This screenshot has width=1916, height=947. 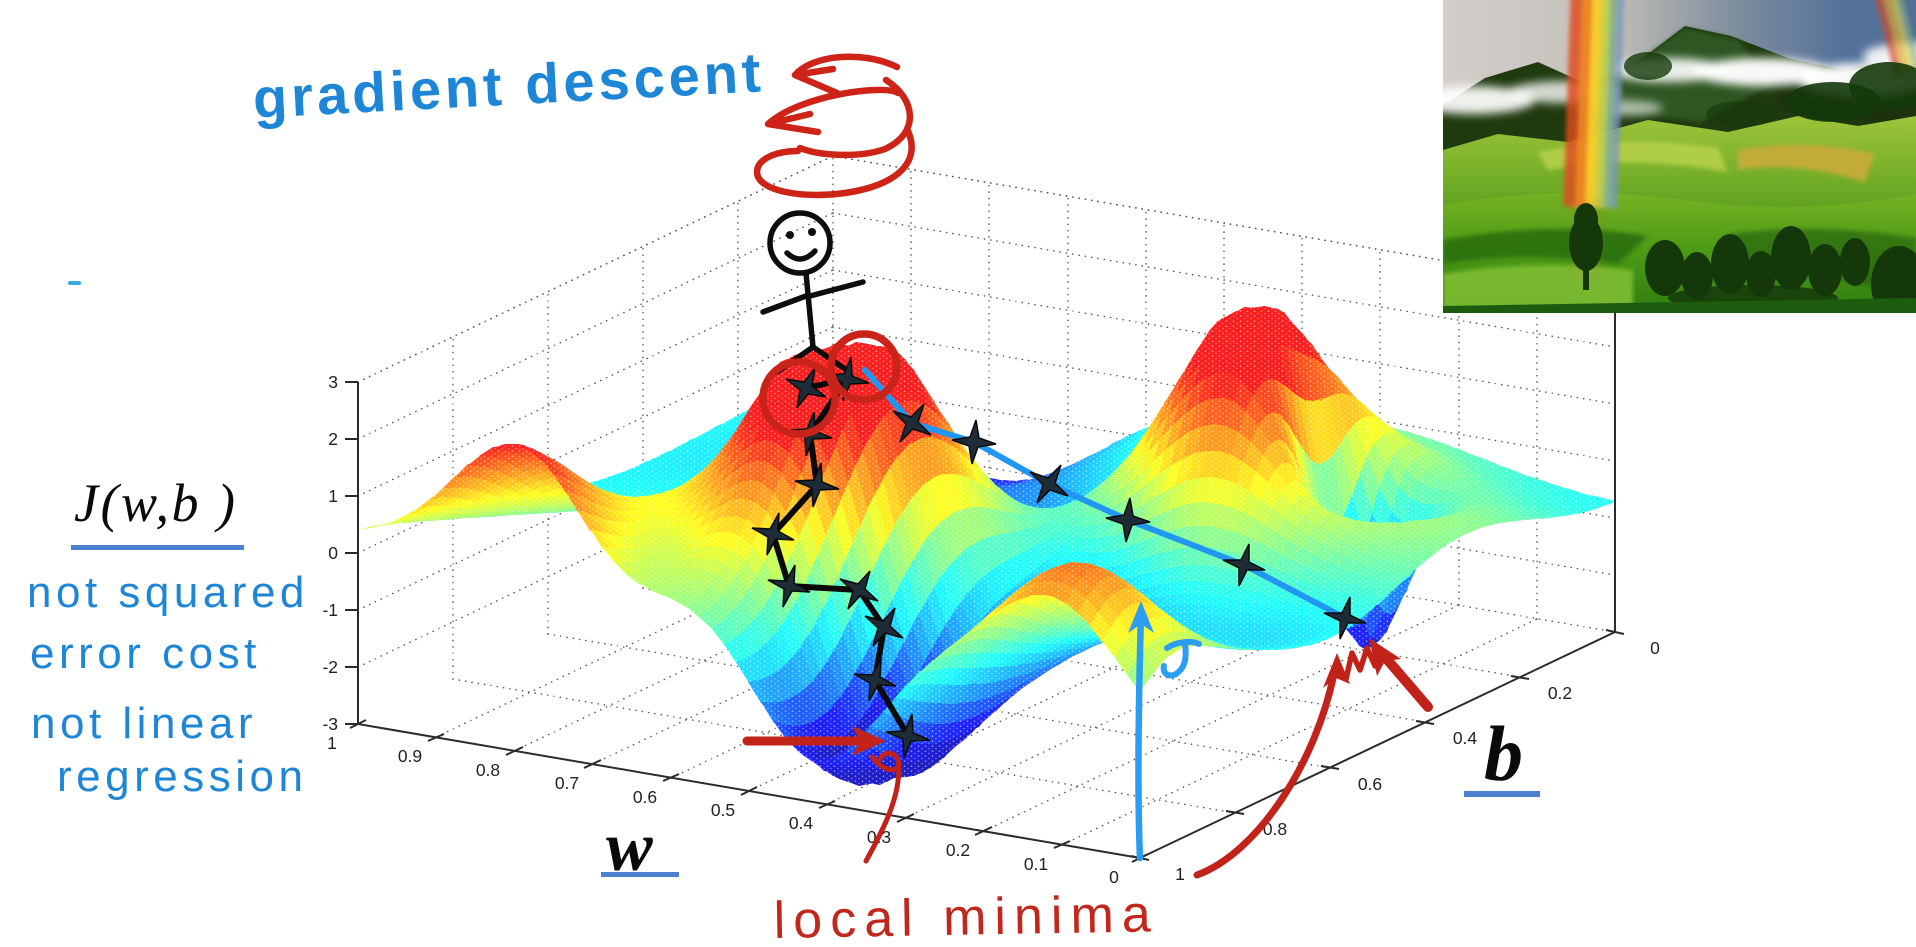 I want to click on svg-text: 3, so click(x=333, y=382).